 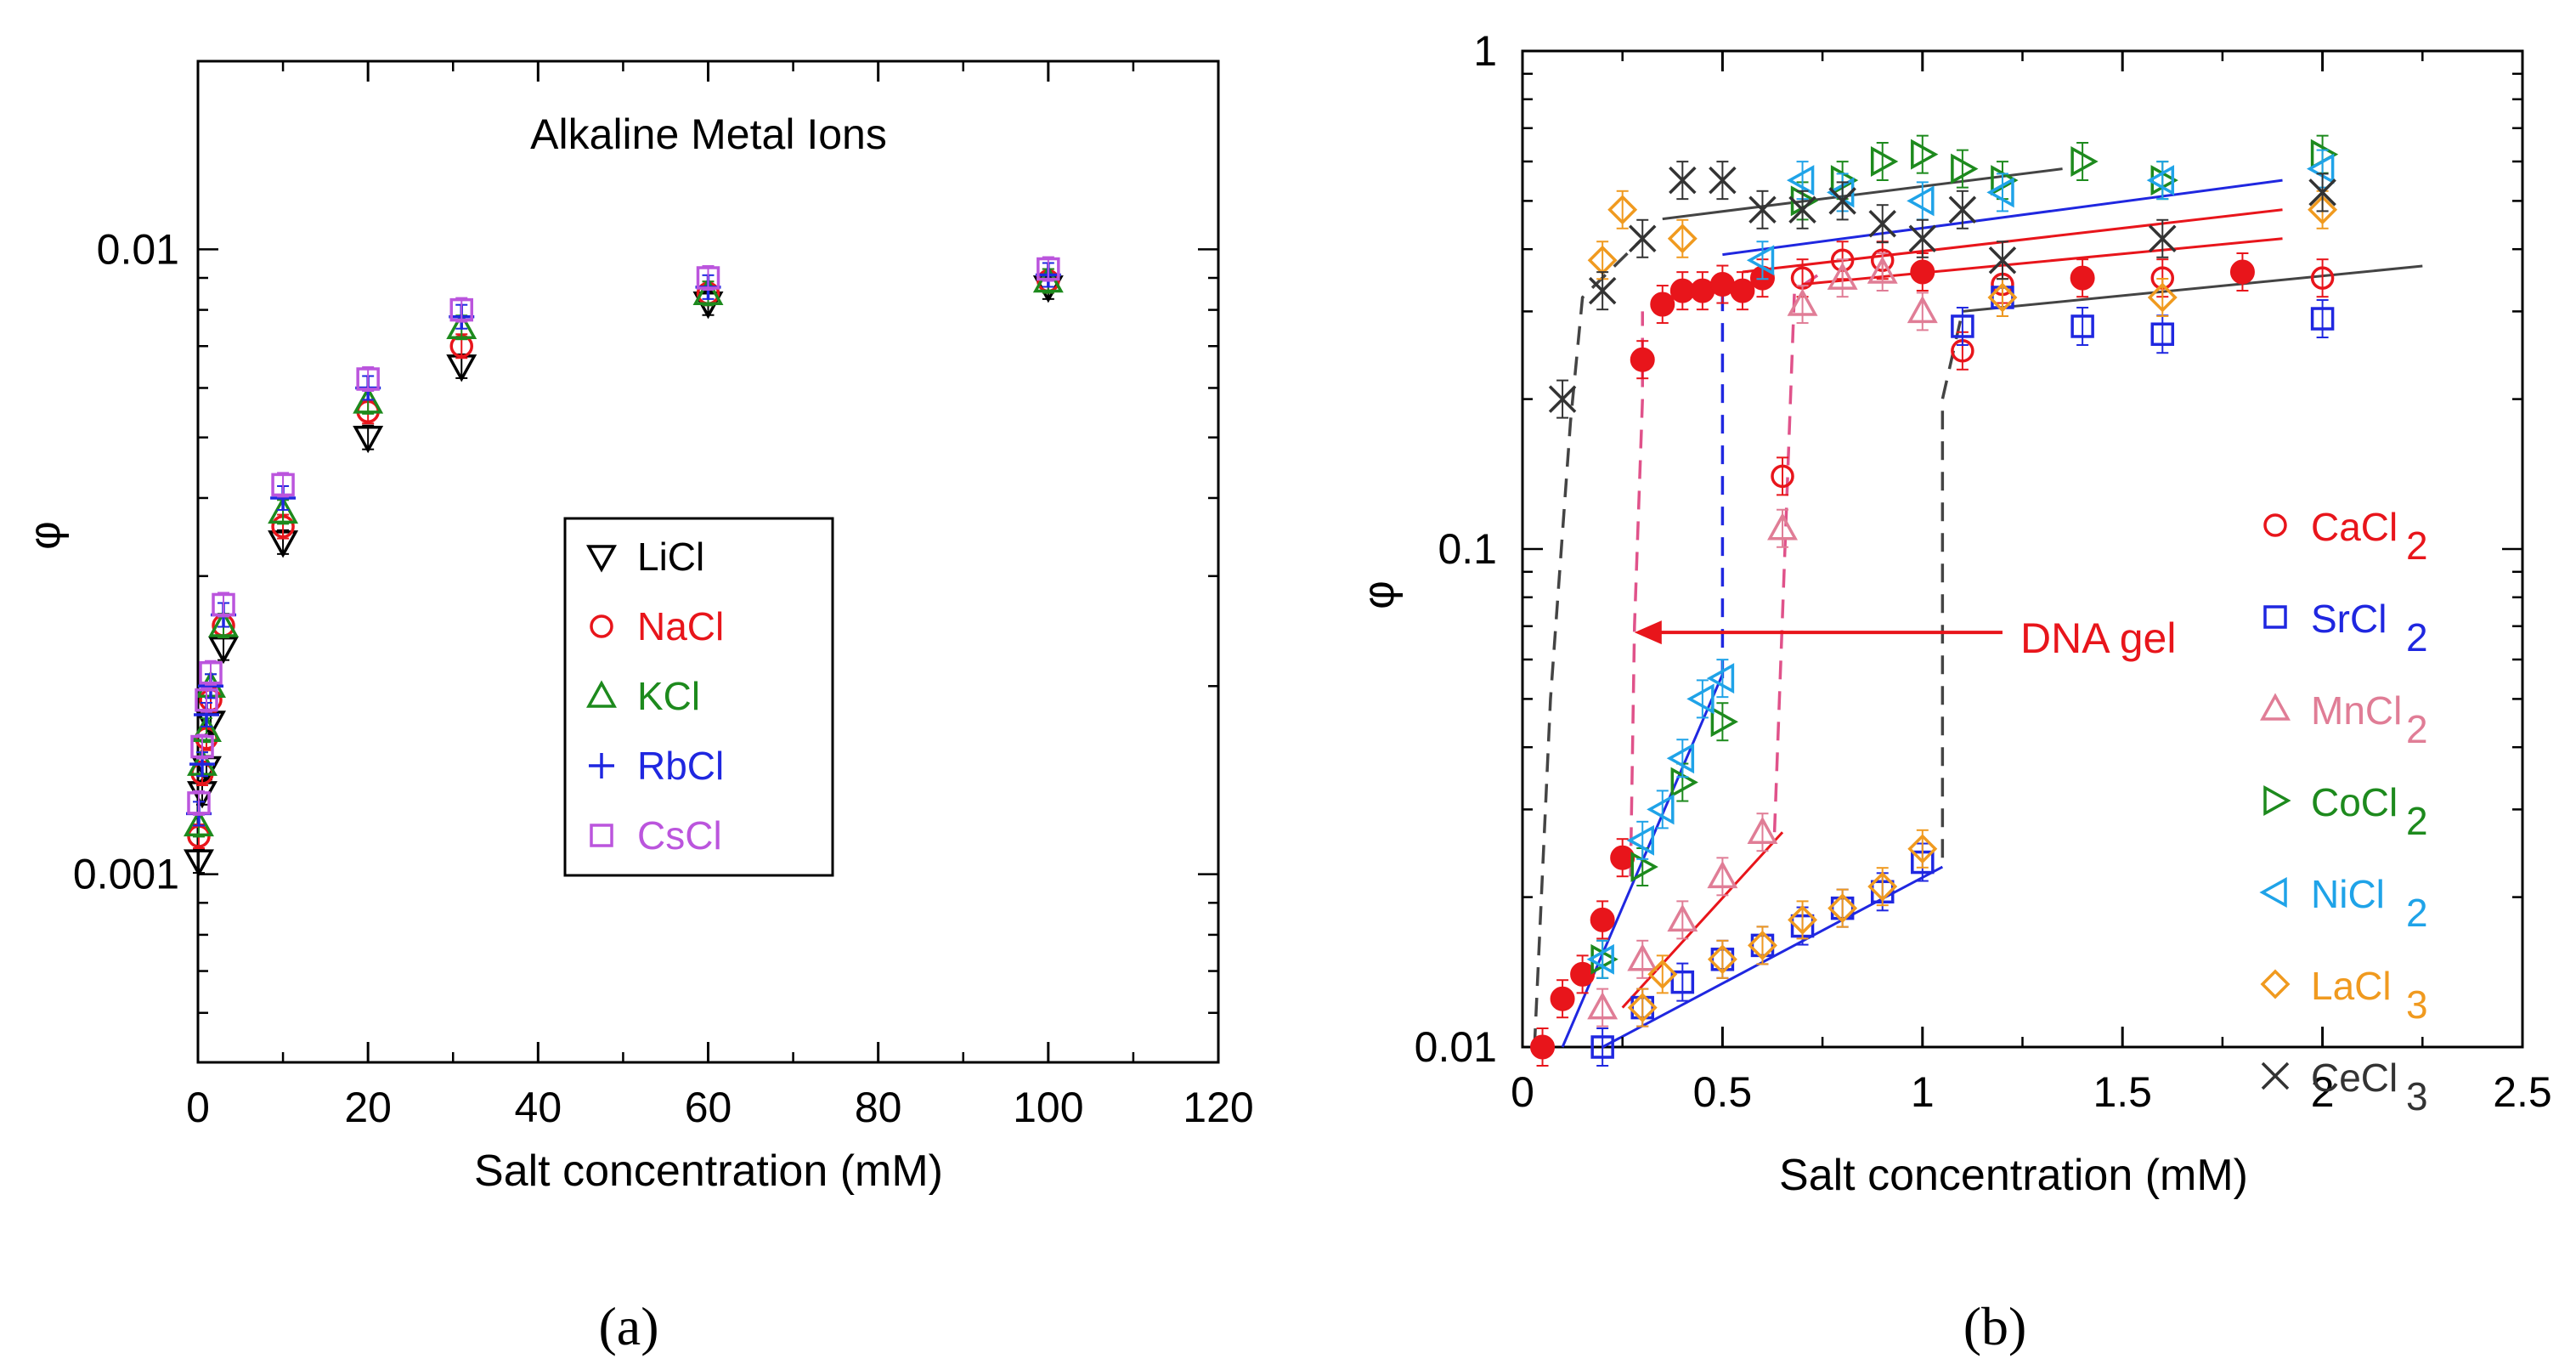 What do you see at coordinates (2192, 288) in the screenshot?
I see `la-fit-line` at bounding box center [2192, 288].